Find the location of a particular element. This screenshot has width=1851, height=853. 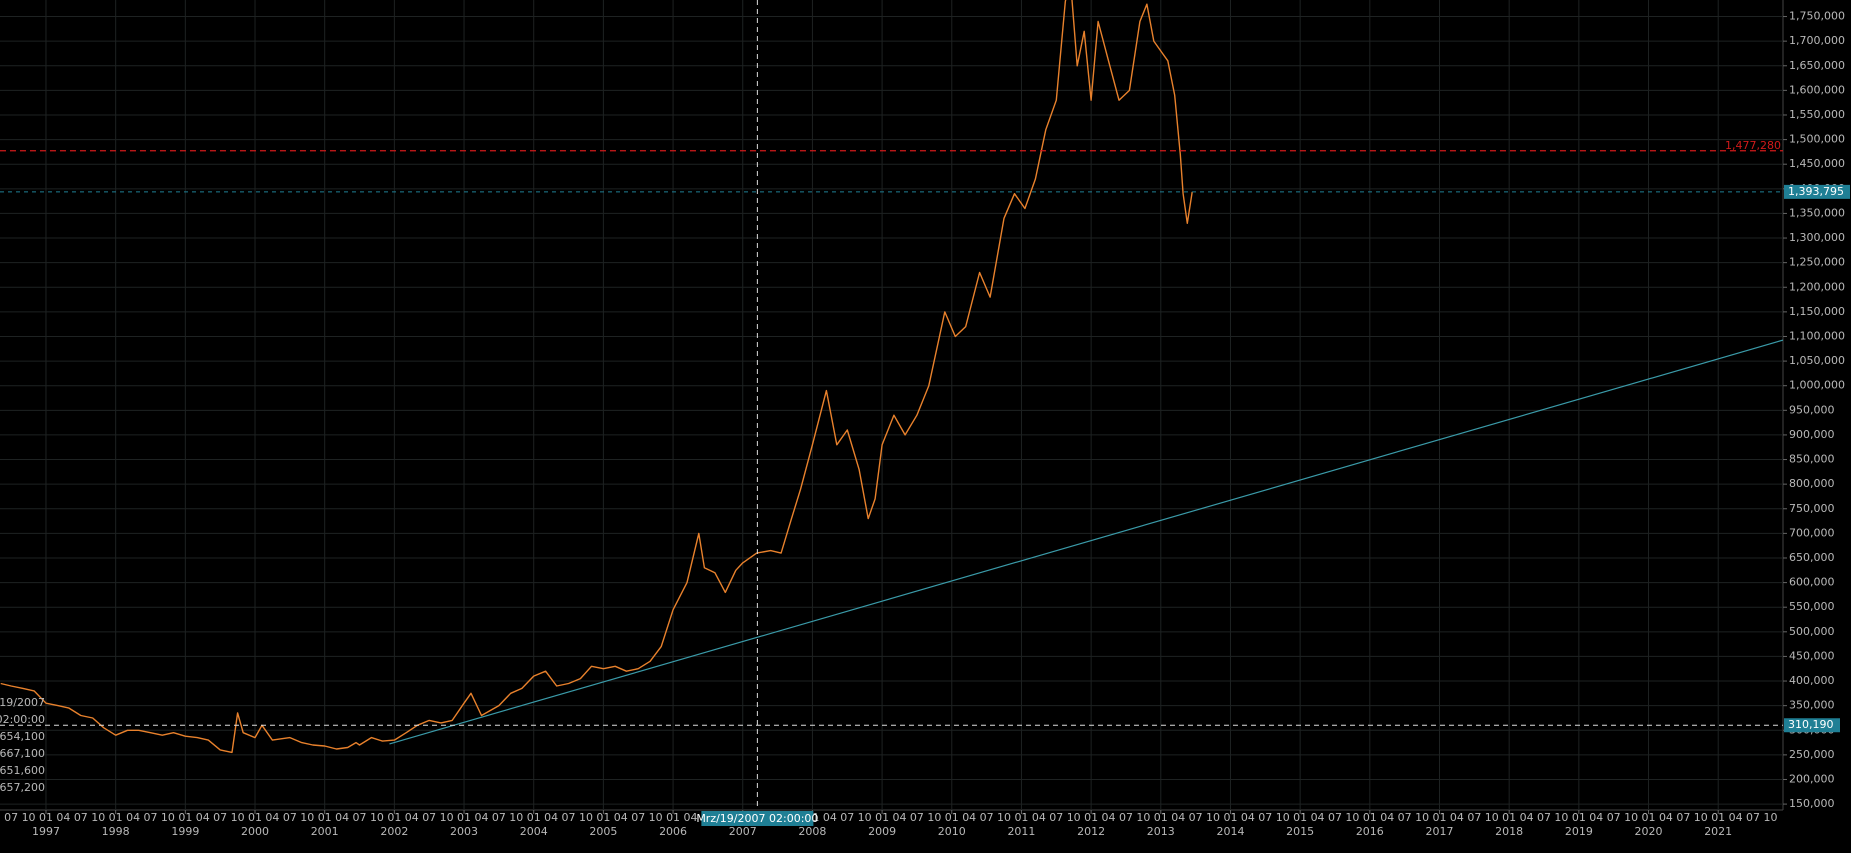

y-tick-label: 1,500,000 is located at coordinates (1817, 139).